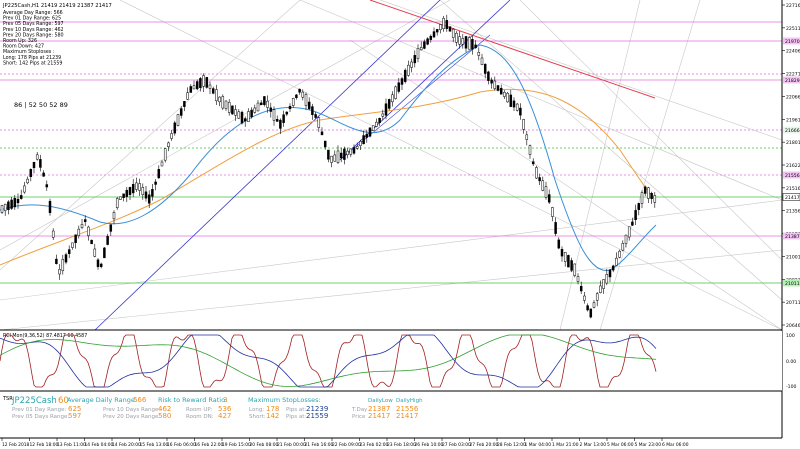  What do you see at coordinates (41, 105) in the screenshot?
I see `inchart-label: 86 | 52 50 52 89` at bounding box center [41, 105].